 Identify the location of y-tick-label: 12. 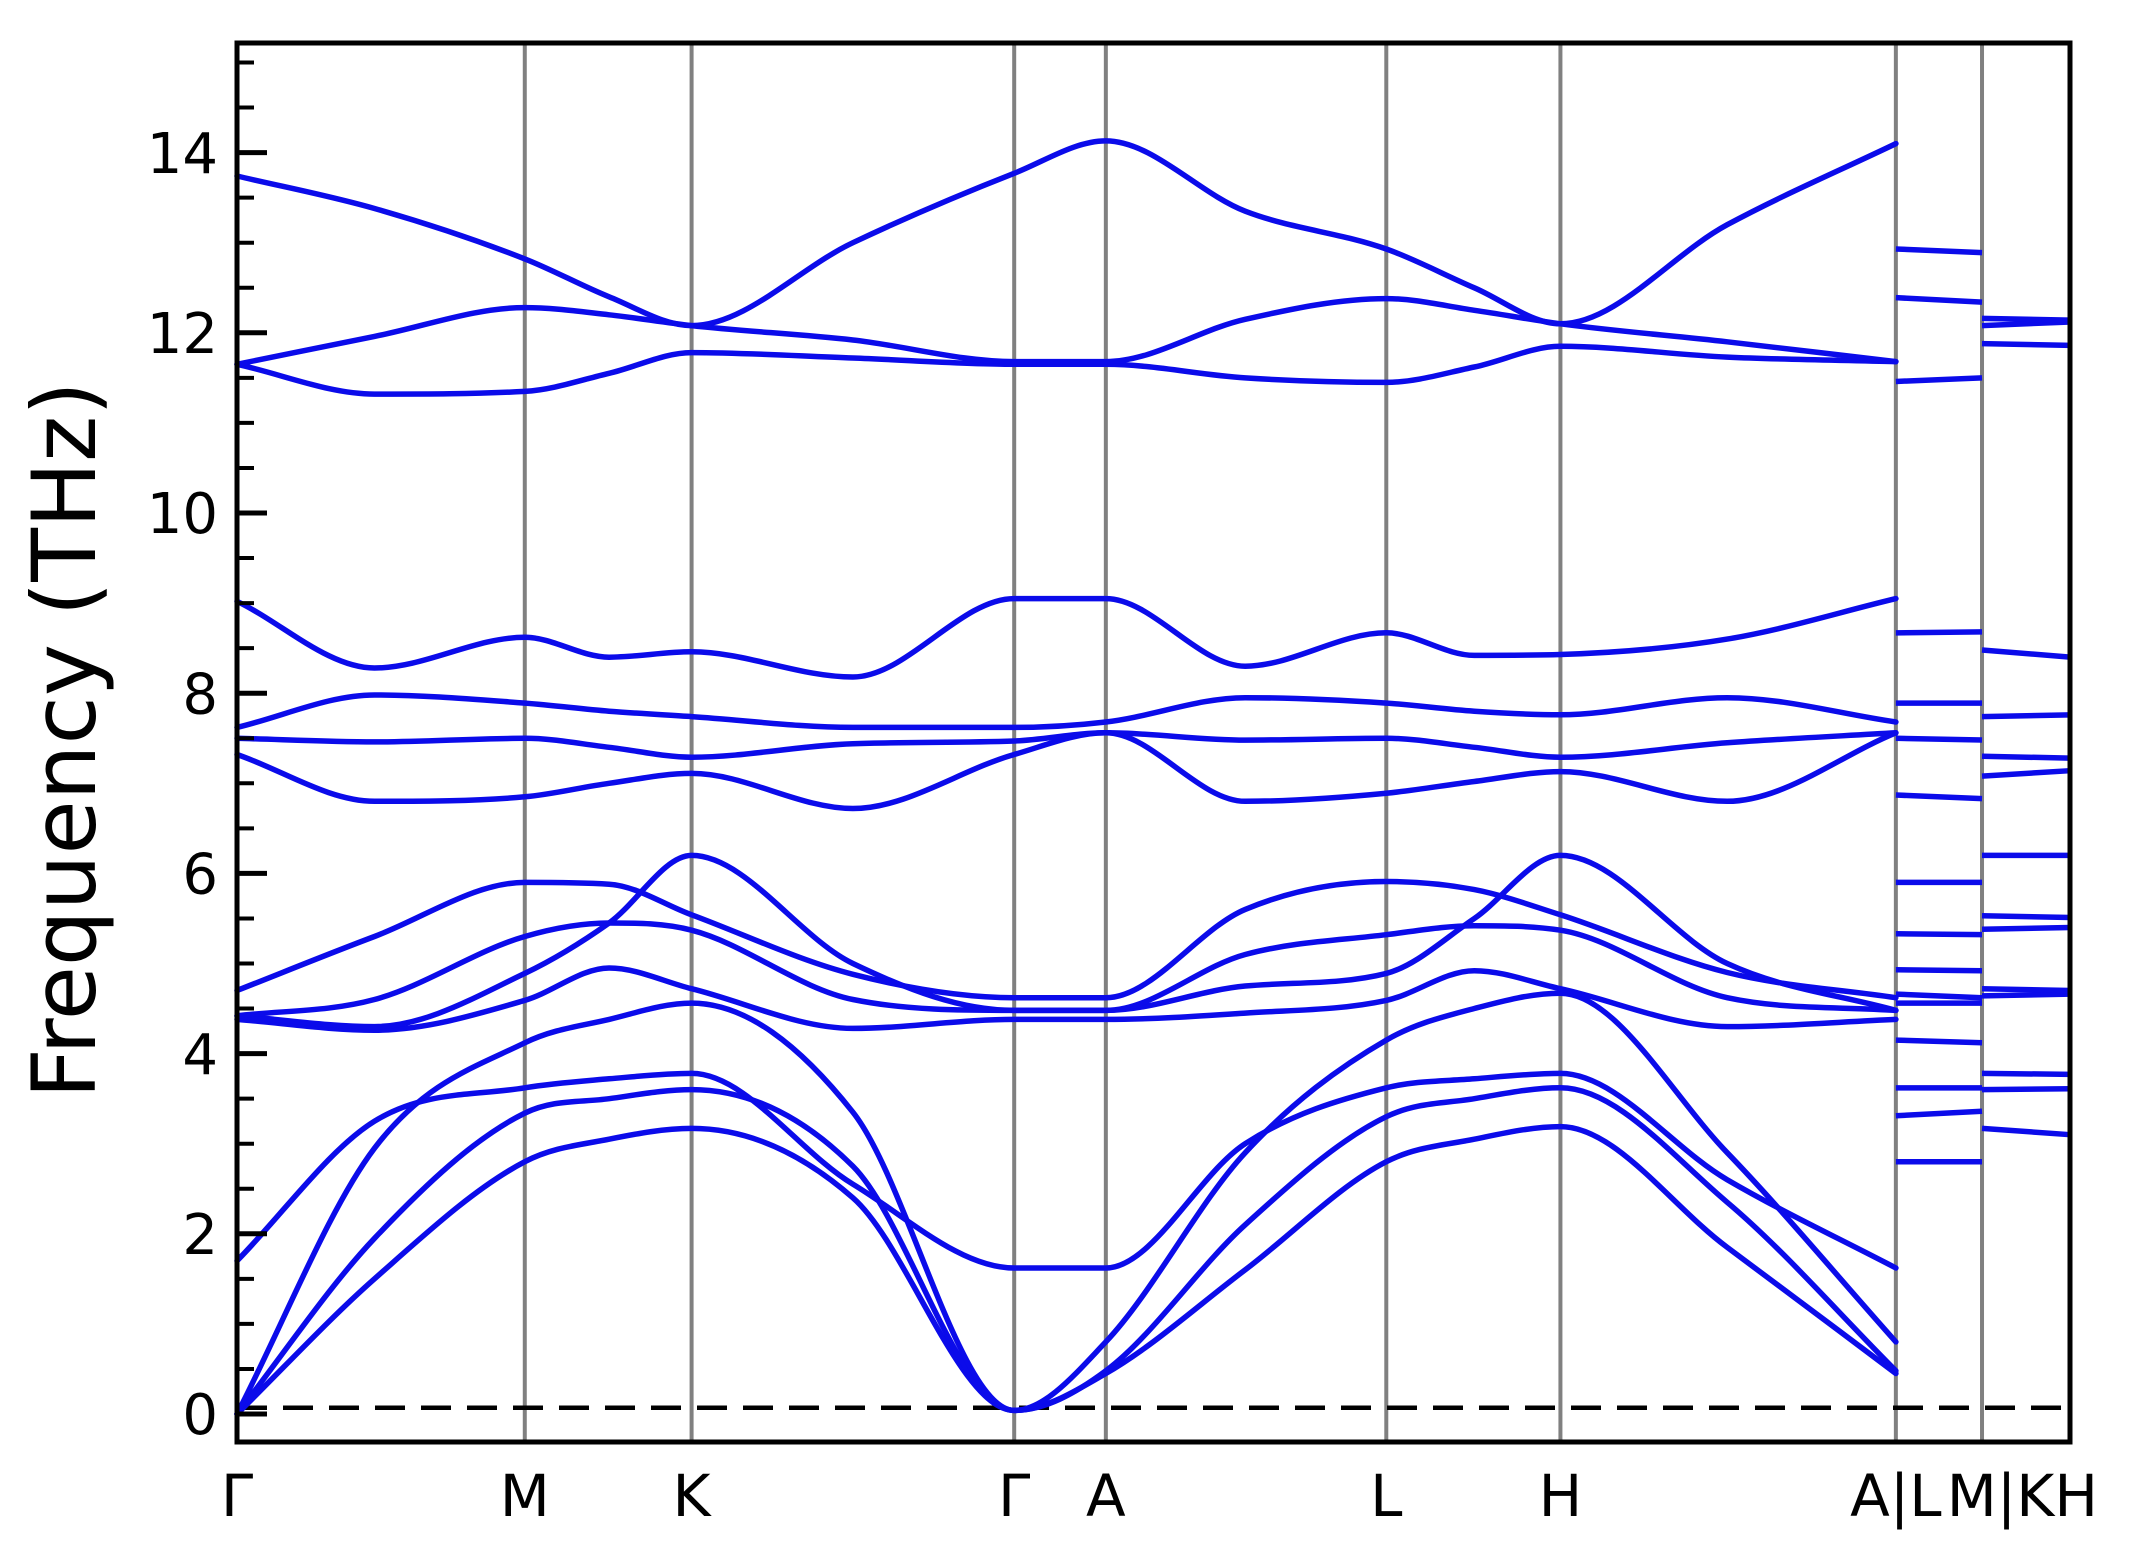
(182, 334).